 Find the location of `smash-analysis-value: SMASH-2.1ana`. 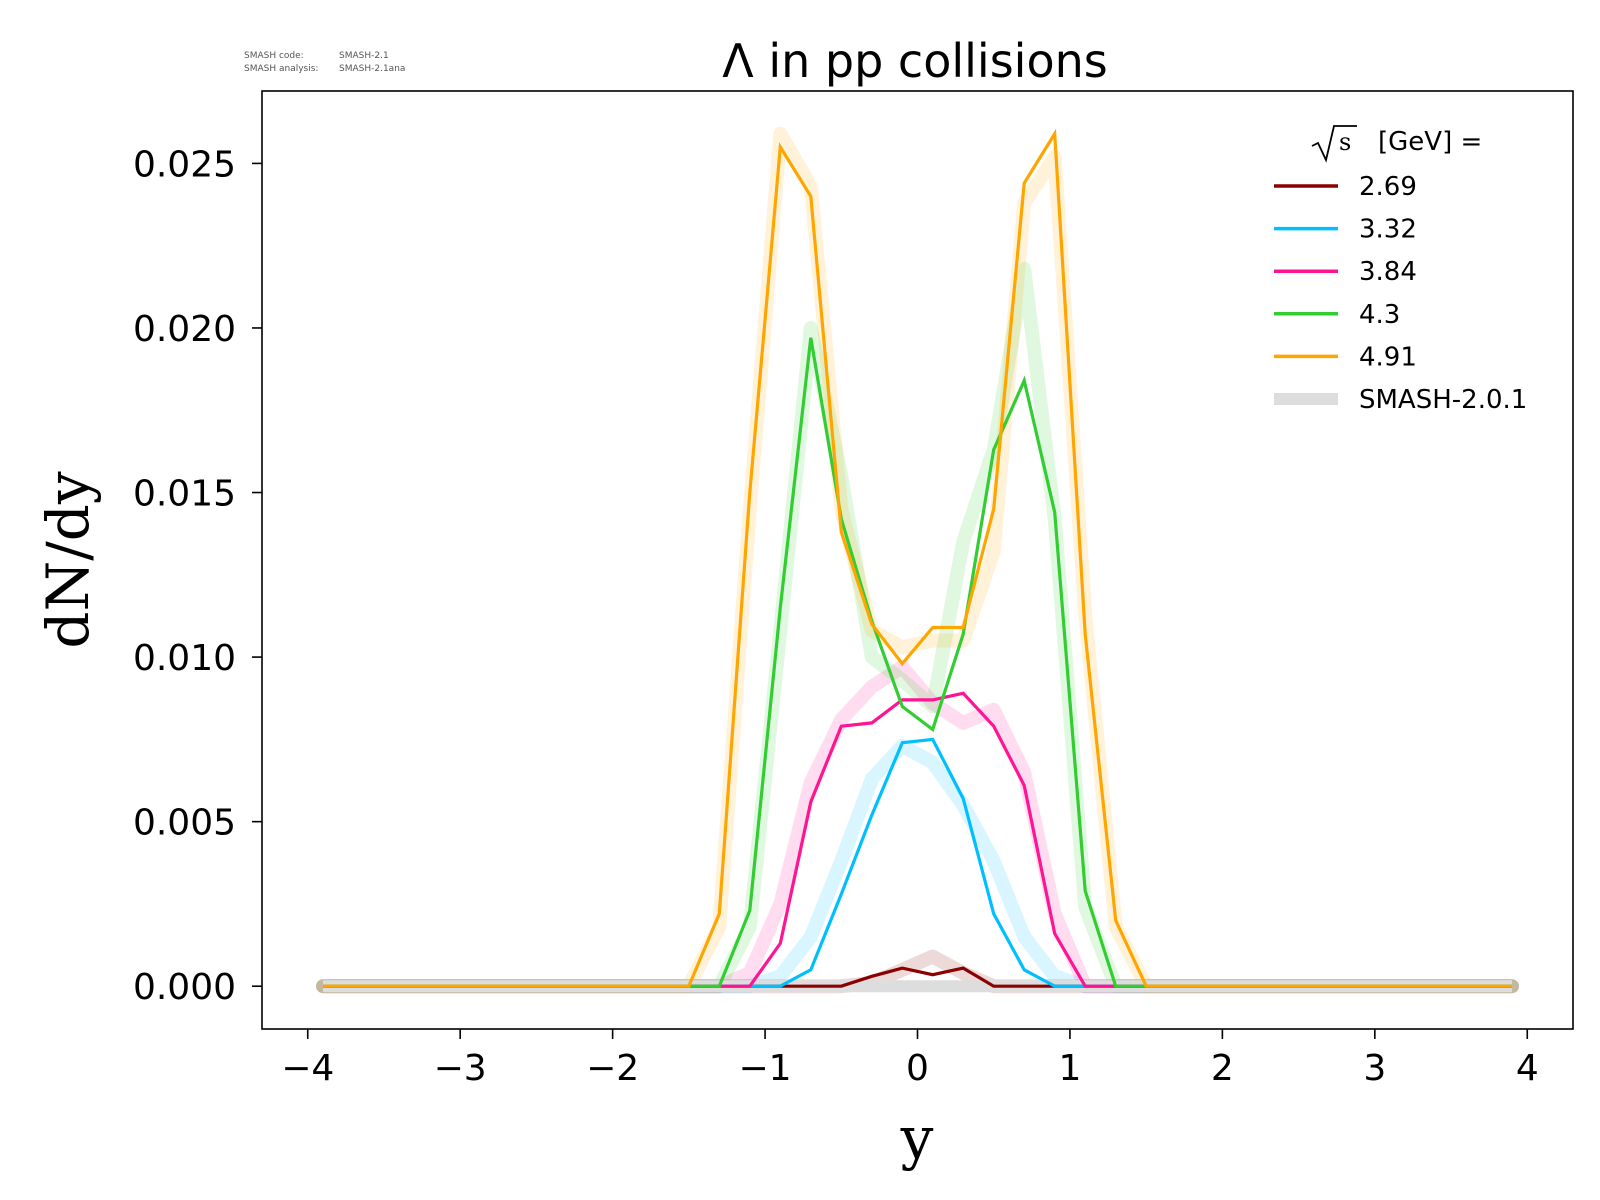

smash-analysis-value: SMASH-2.1ana is located at coordinates (372, 69).